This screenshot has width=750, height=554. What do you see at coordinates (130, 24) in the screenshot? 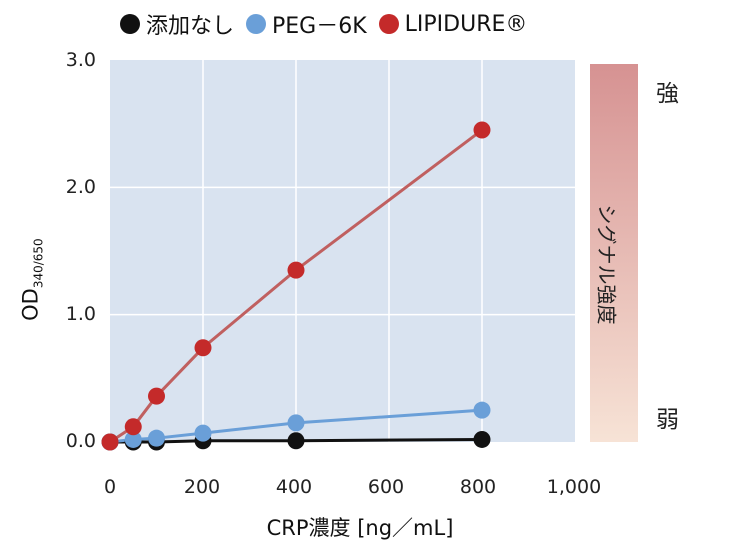
I see `legend-marker-none` at bounding box center [130, 24].